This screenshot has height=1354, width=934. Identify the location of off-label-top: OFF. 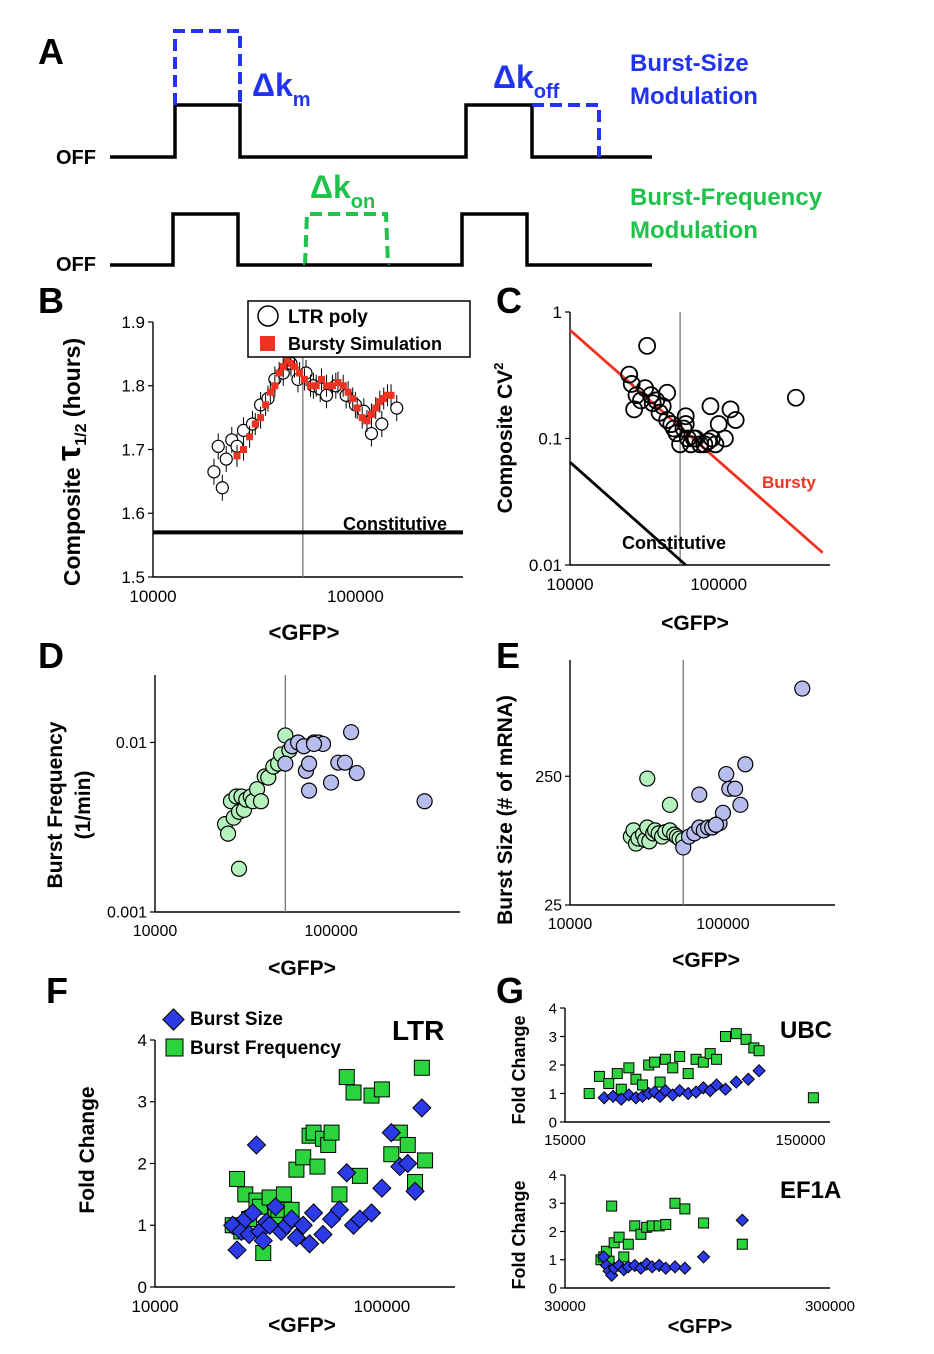
(76, 158).